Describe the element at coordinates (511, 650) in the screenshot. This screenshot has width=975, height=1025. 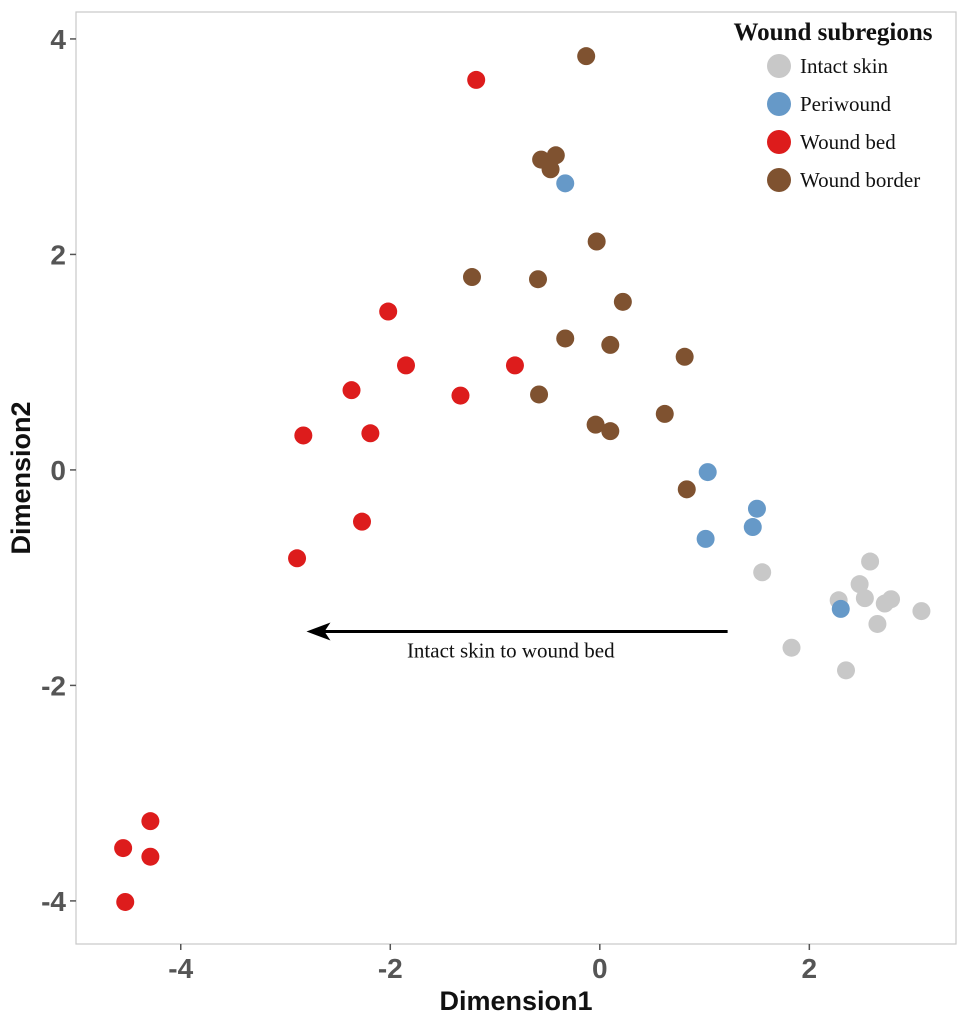
I see `arrow-annotation-label: Intact skin to wound bed` at that location.